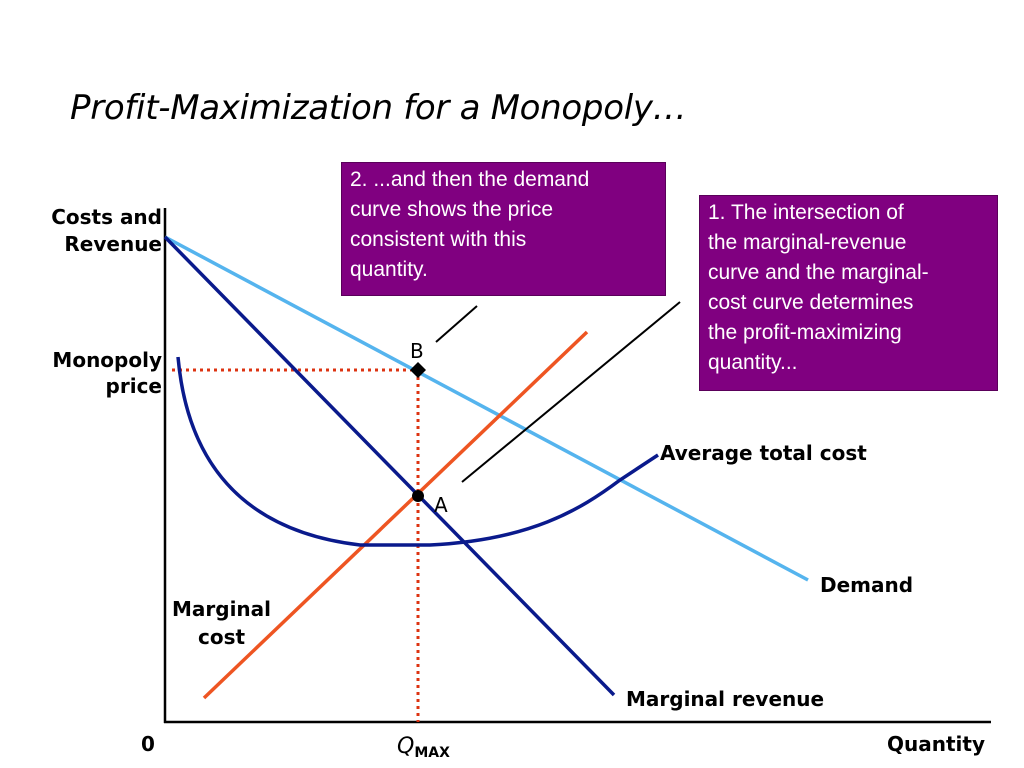 The width and height of the screenshot is (1024, 768). What do you see at coordinates (389, 269) in the screenshot?
I see `callout-2-line: quantity.` at bounding box center [389, 269].